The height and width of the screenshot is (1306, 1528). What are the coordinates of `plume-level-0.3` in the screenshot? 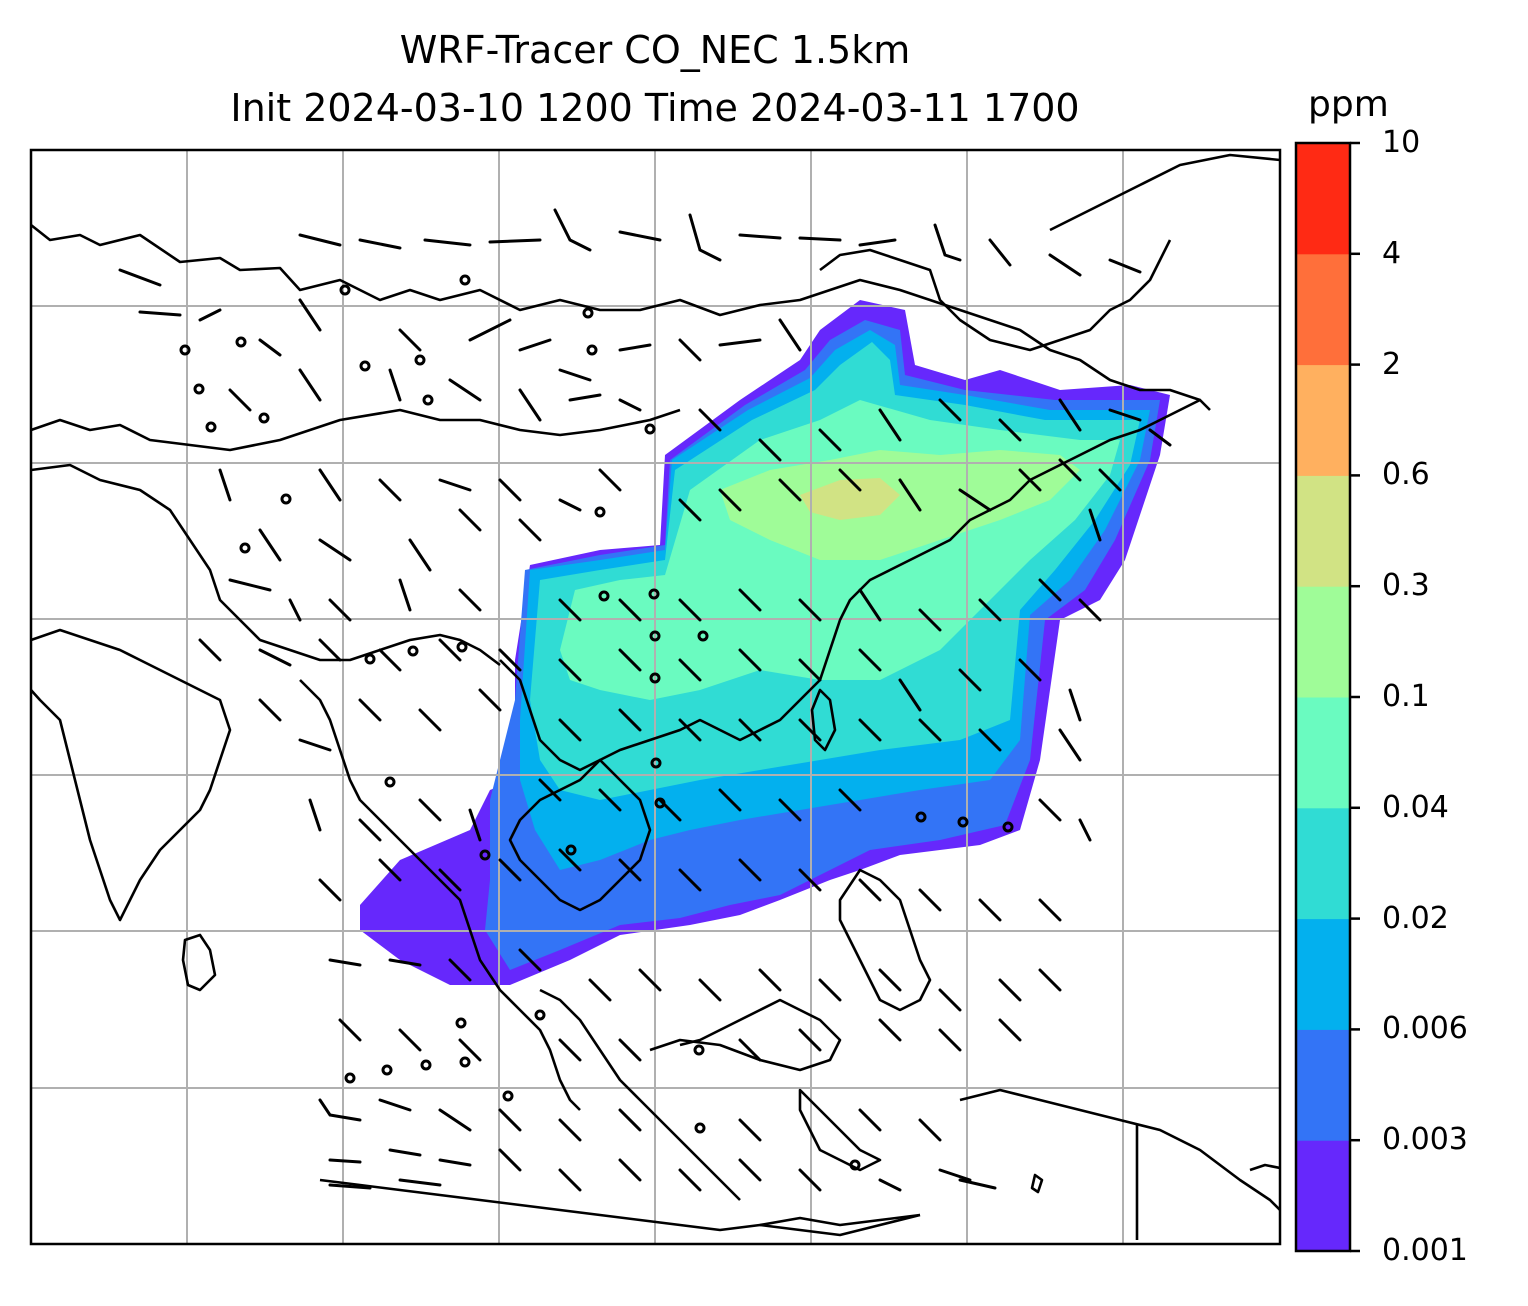 It's located at (850, 499).